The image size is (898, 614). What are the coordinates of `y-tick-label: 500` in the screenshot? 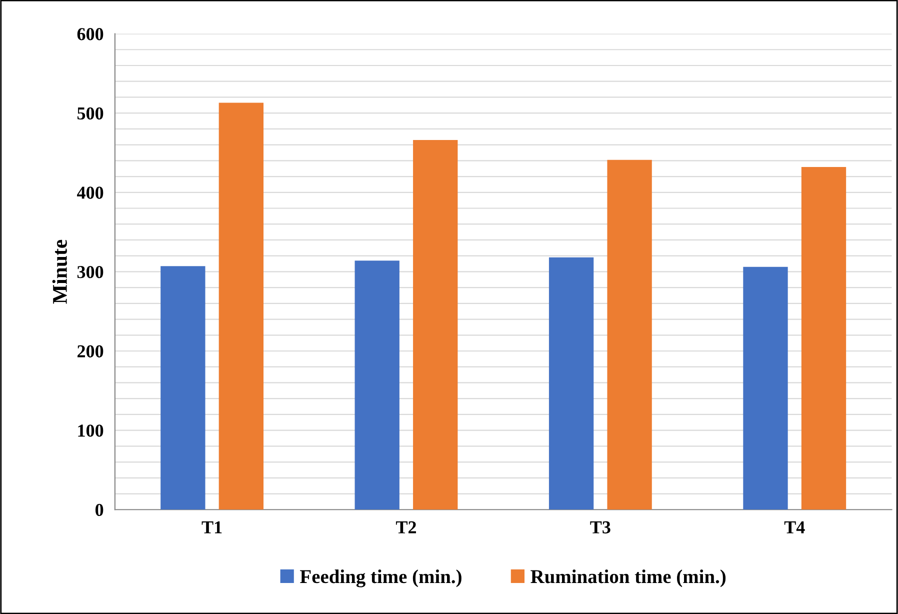 It's located at (90, 113).